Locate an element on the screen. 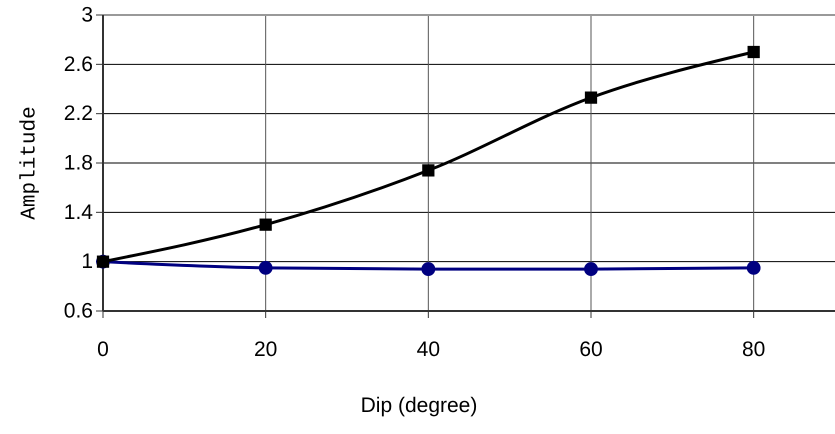 This screenshot has height=434, width=835. y-tick-label: 2.2 is located at coordinates (78, 114).